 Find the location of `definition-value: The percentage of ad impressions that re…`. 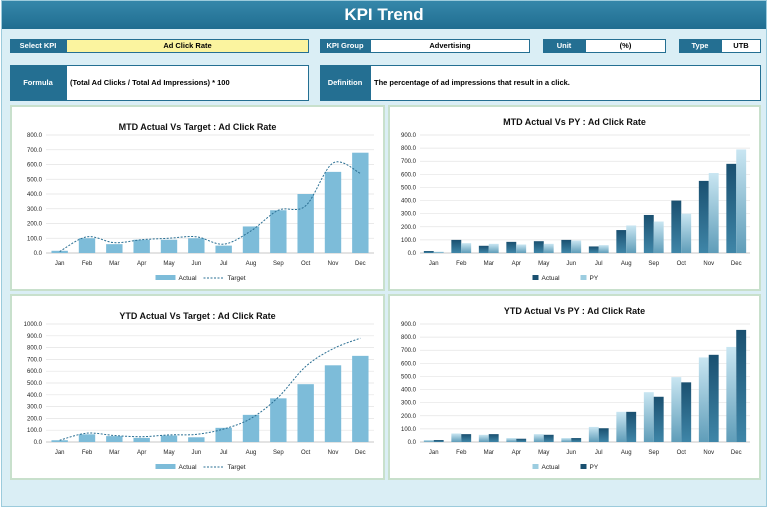

definition-value: The percentage of ad impressions that re… is located at coordinates (565, 83).